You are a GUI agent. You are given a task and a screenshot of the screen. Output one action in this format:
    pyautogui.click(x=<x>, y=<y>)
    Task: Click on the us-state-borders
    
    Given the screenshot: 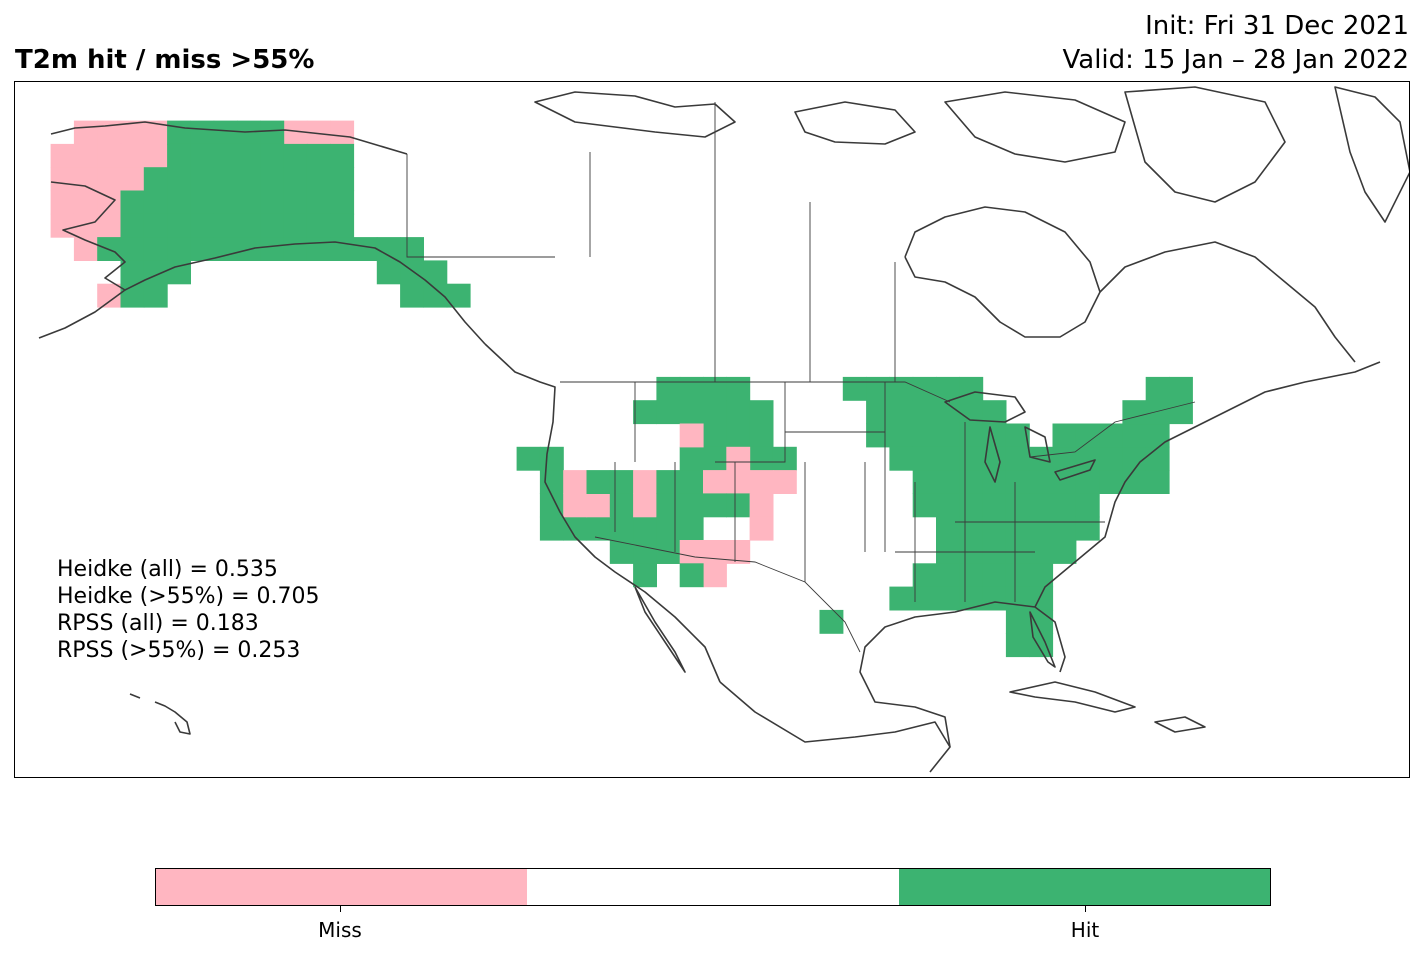 What is the action you would take?
    pyautogui.click(x=859, y=492)
    